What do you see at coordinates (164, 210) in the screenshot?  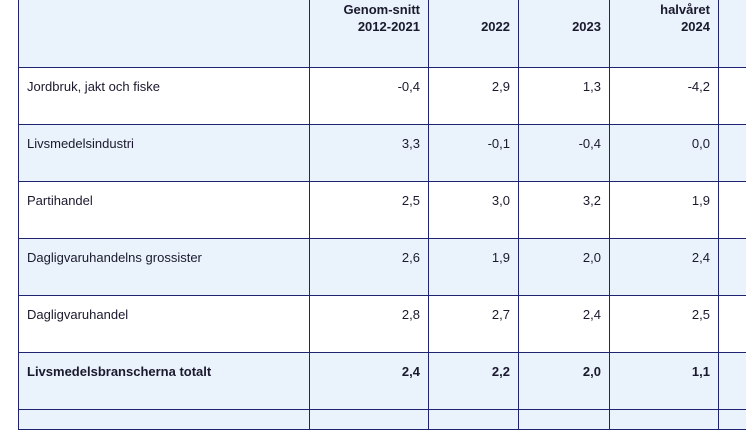 I see `row-label: Partihandel` at bounding box center [164, 210].